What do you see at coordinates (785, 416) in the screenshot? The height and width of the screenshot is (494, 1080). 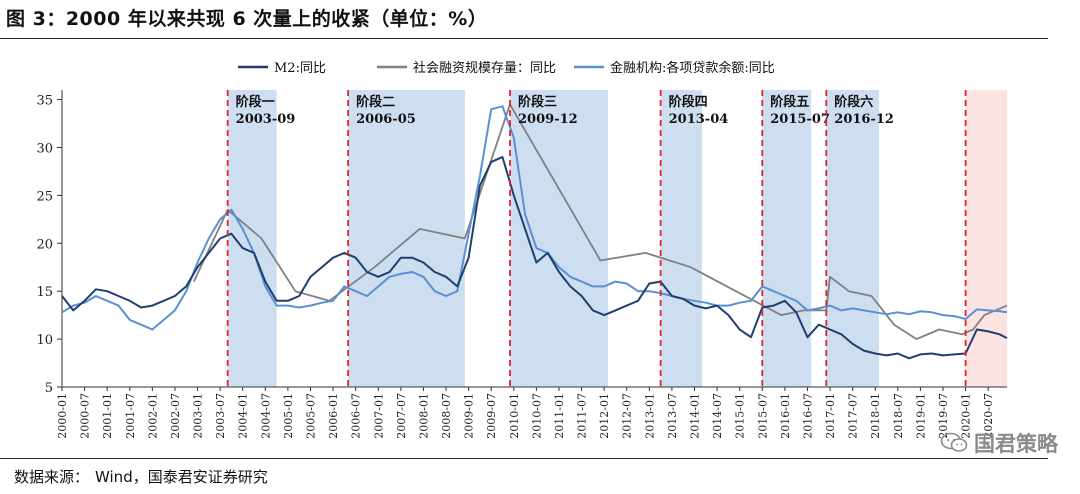 I see `x-tick-label: 2016-01` at bounding box center [785, 416].